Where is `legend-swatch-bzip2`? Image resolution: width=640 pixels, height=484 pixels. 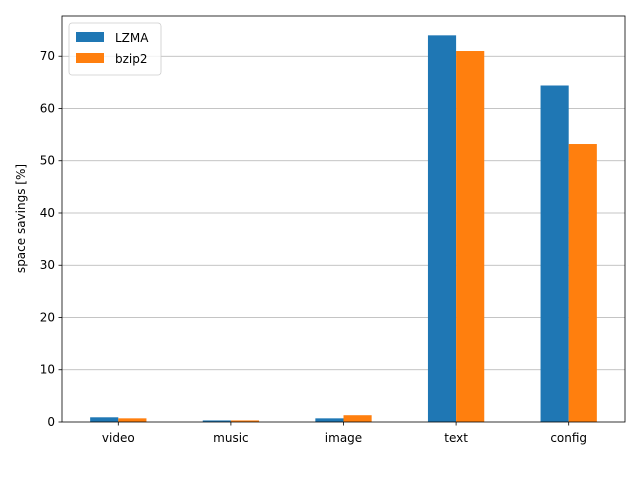 legend-swatch-bzip2 is located at coordinates (90, 58).